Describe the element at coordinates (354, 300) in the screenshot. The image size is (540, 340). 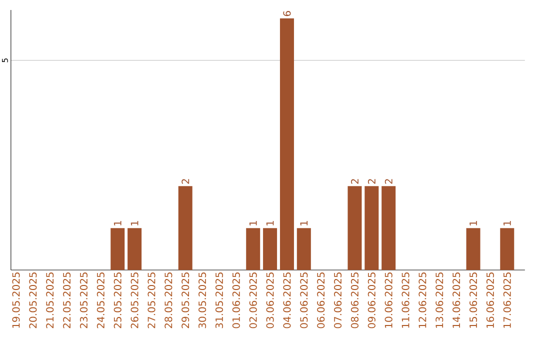
I see `x-tick-label: 08.06.2025` at that location.